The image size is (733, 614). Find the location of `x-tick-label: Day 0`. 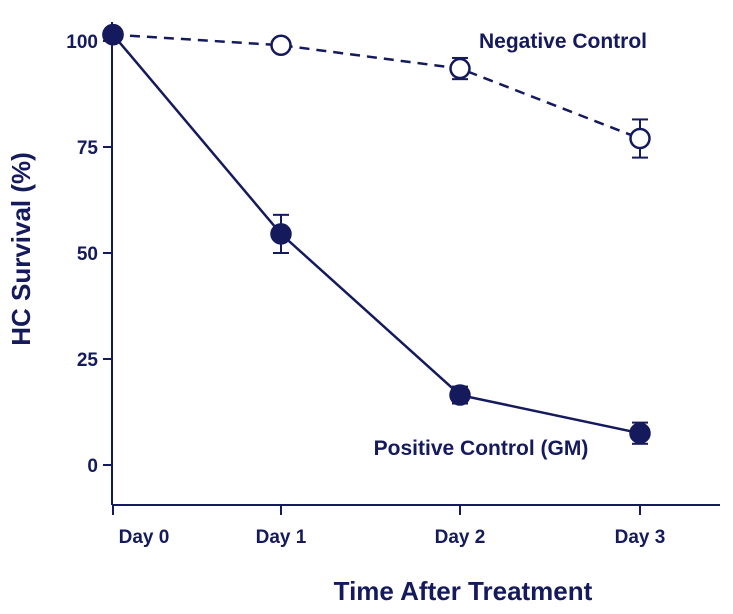

x-tick-label: Day 0 is located at coordinates (144, 537).